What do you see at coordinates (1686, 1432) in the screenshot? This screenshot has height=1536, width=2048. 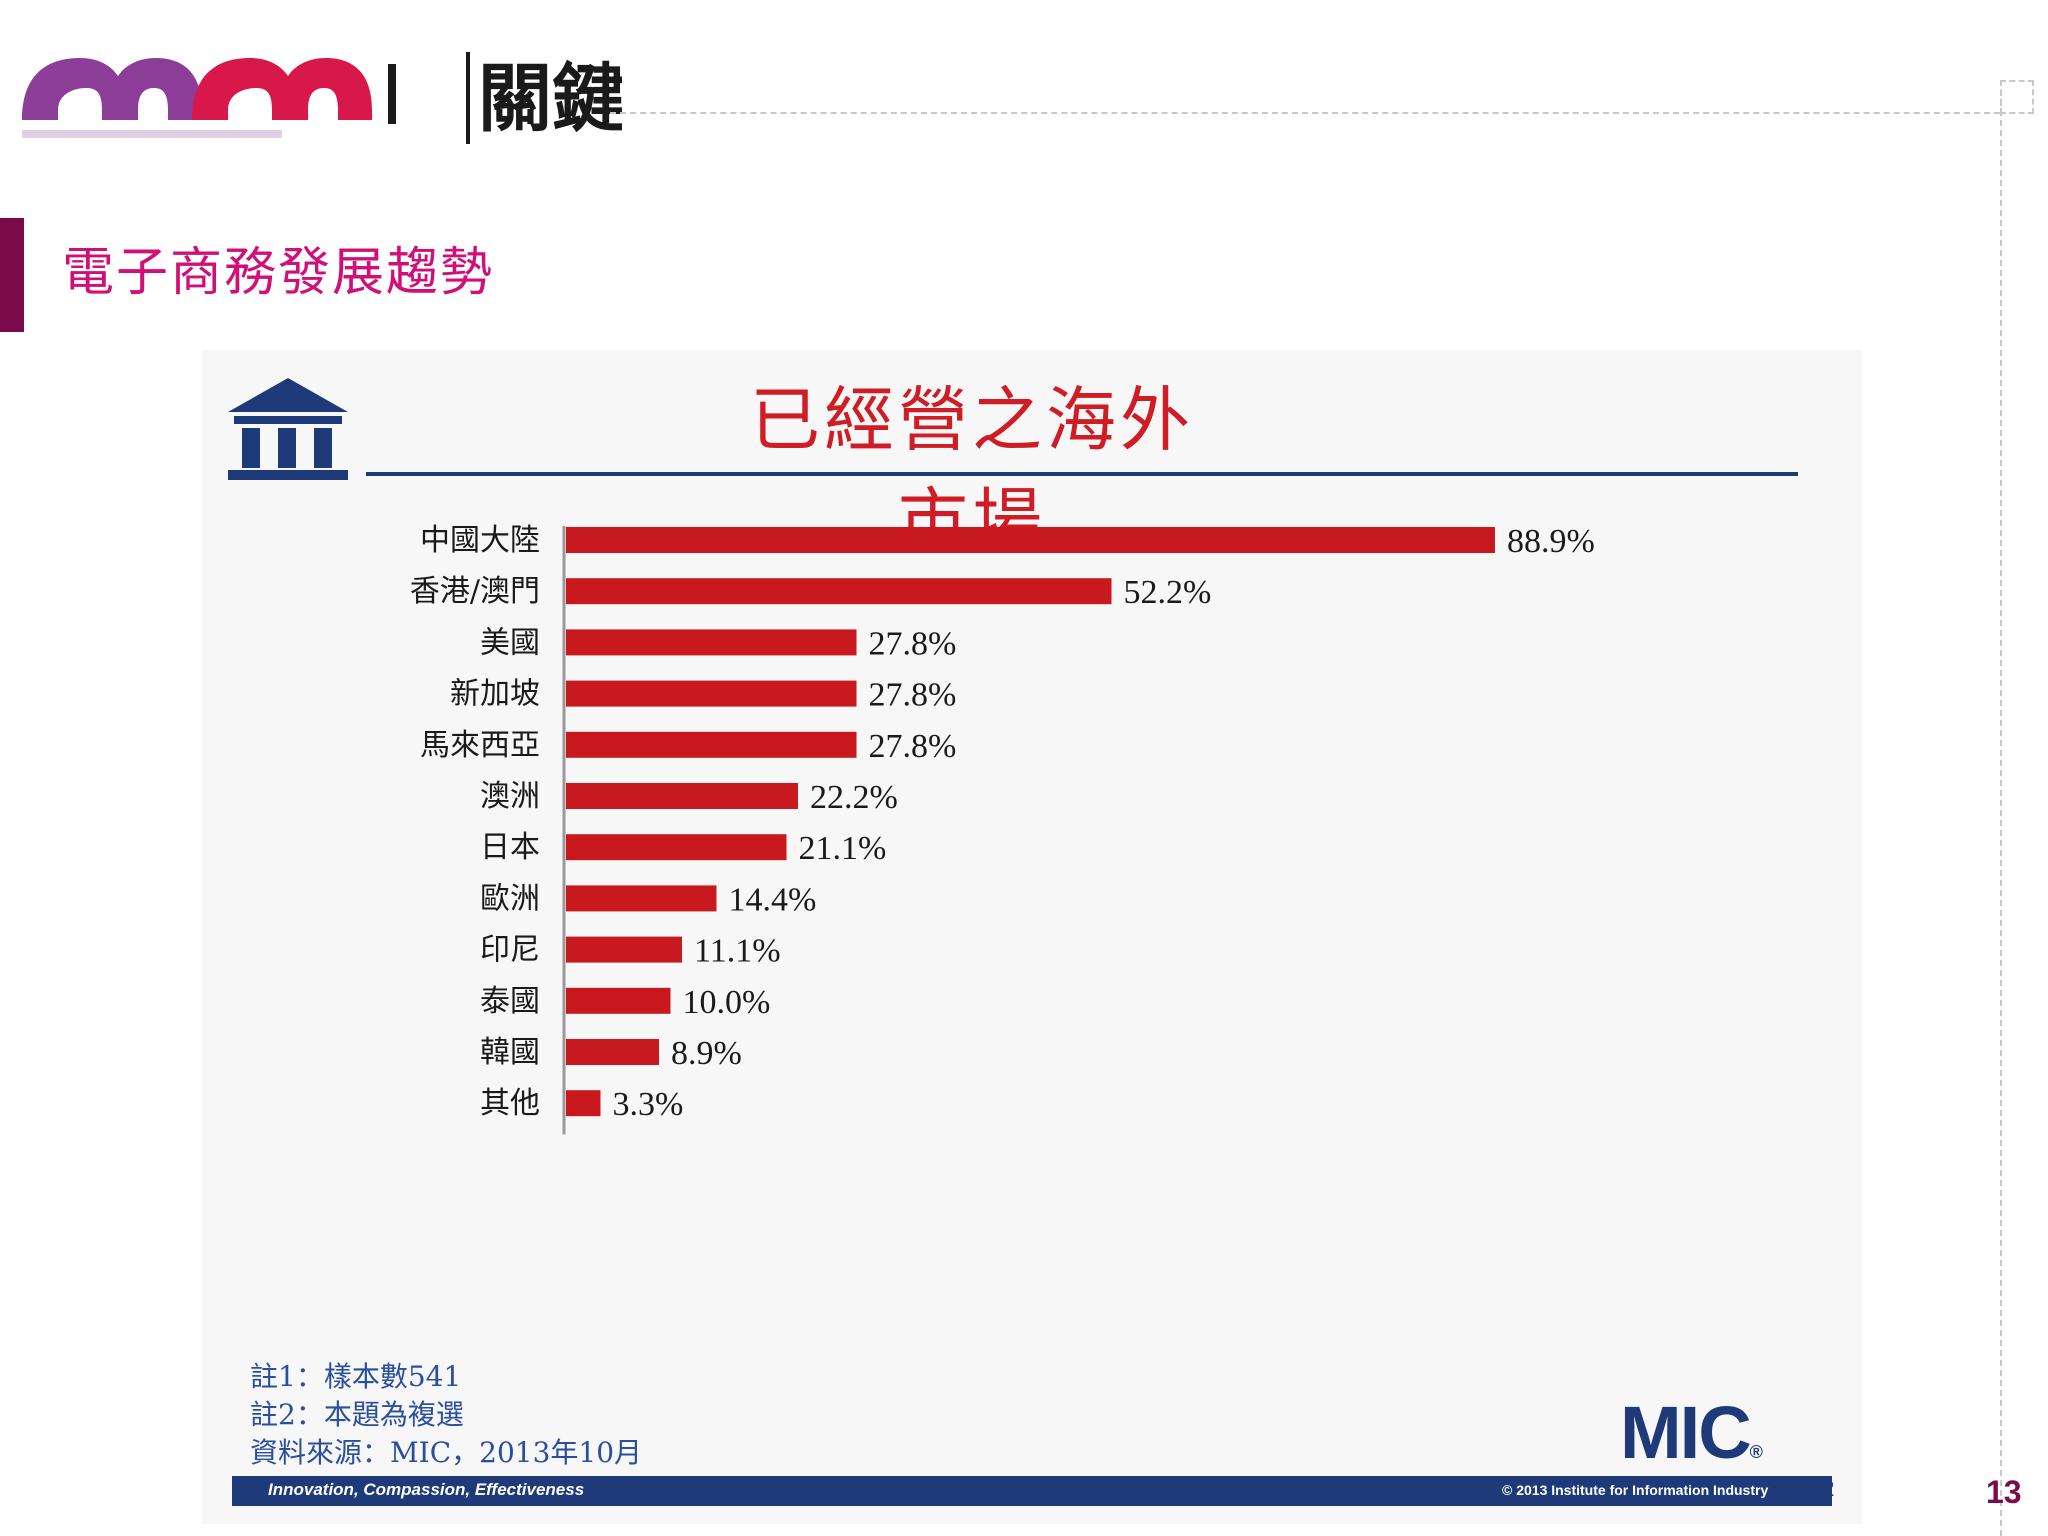 I see `mic-logo-text: MIC` at bounding box center [1686, 1432].